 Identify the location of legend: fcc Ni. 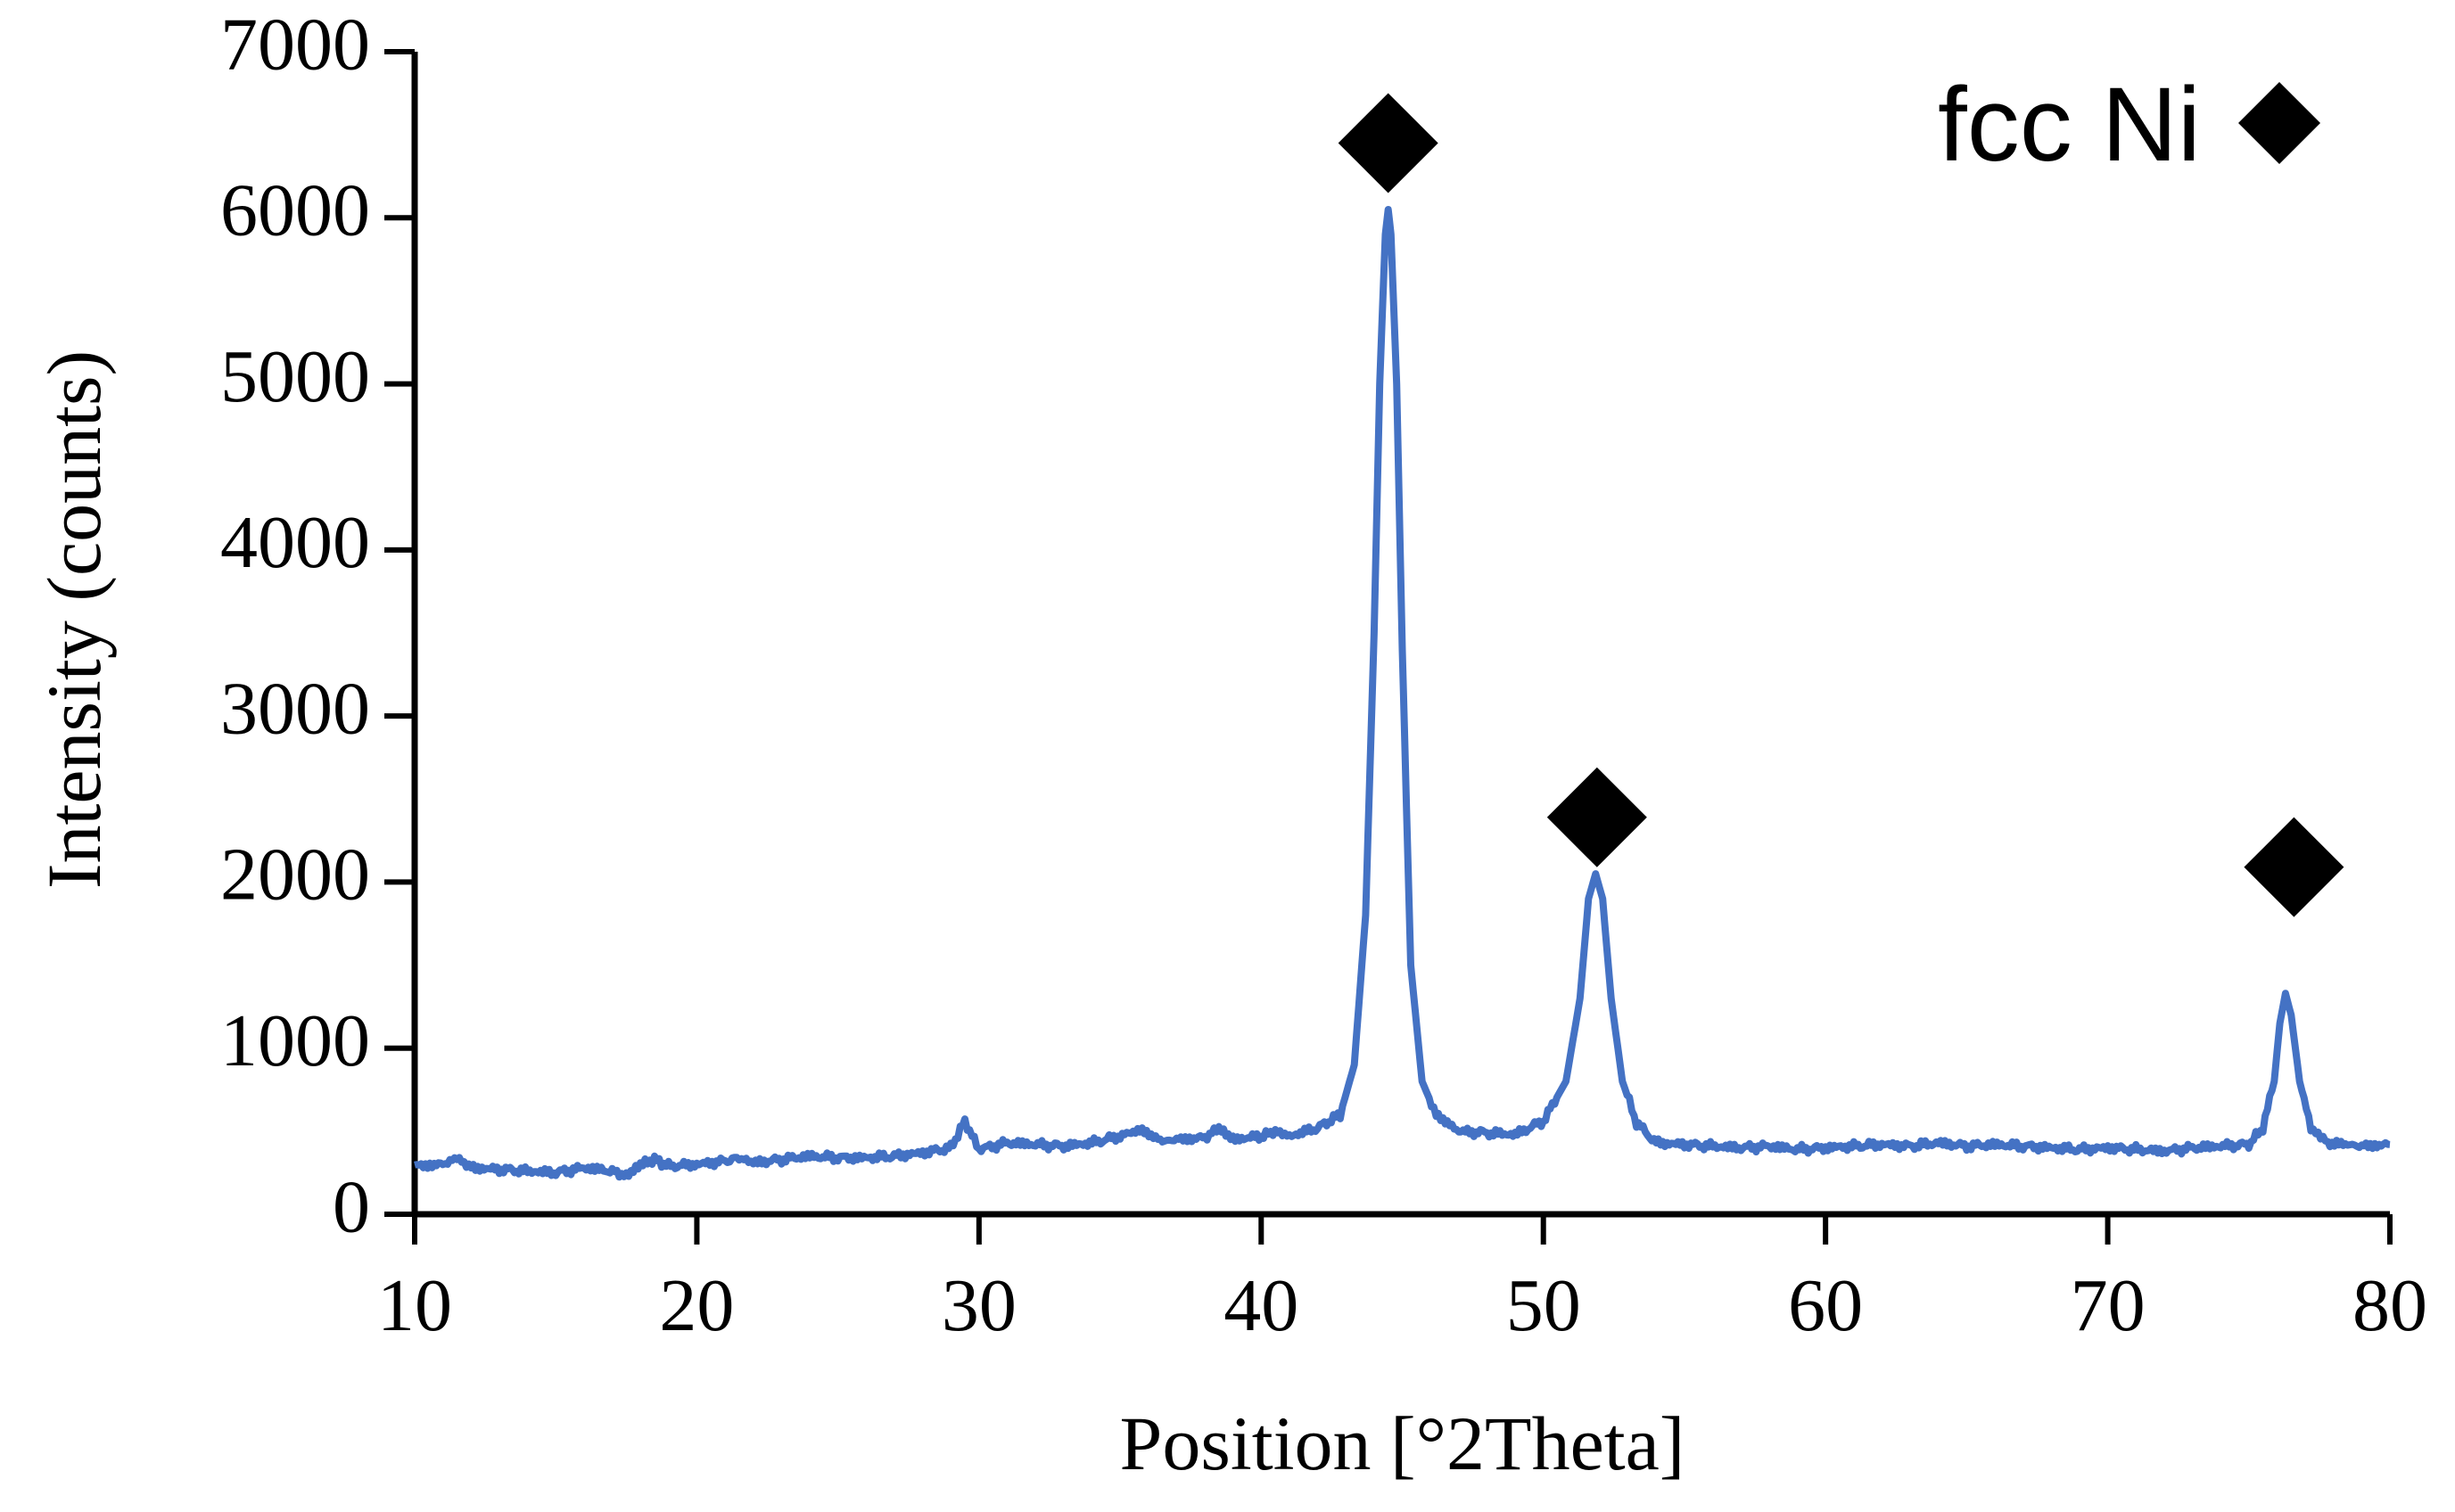
(2129, 125).